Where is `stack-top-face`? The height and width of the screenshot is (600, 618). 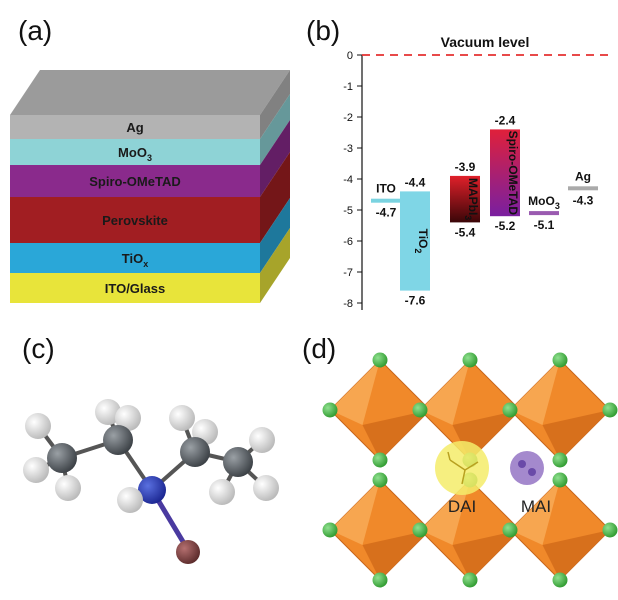
stack-top-face is located at coordinates (150, 92).